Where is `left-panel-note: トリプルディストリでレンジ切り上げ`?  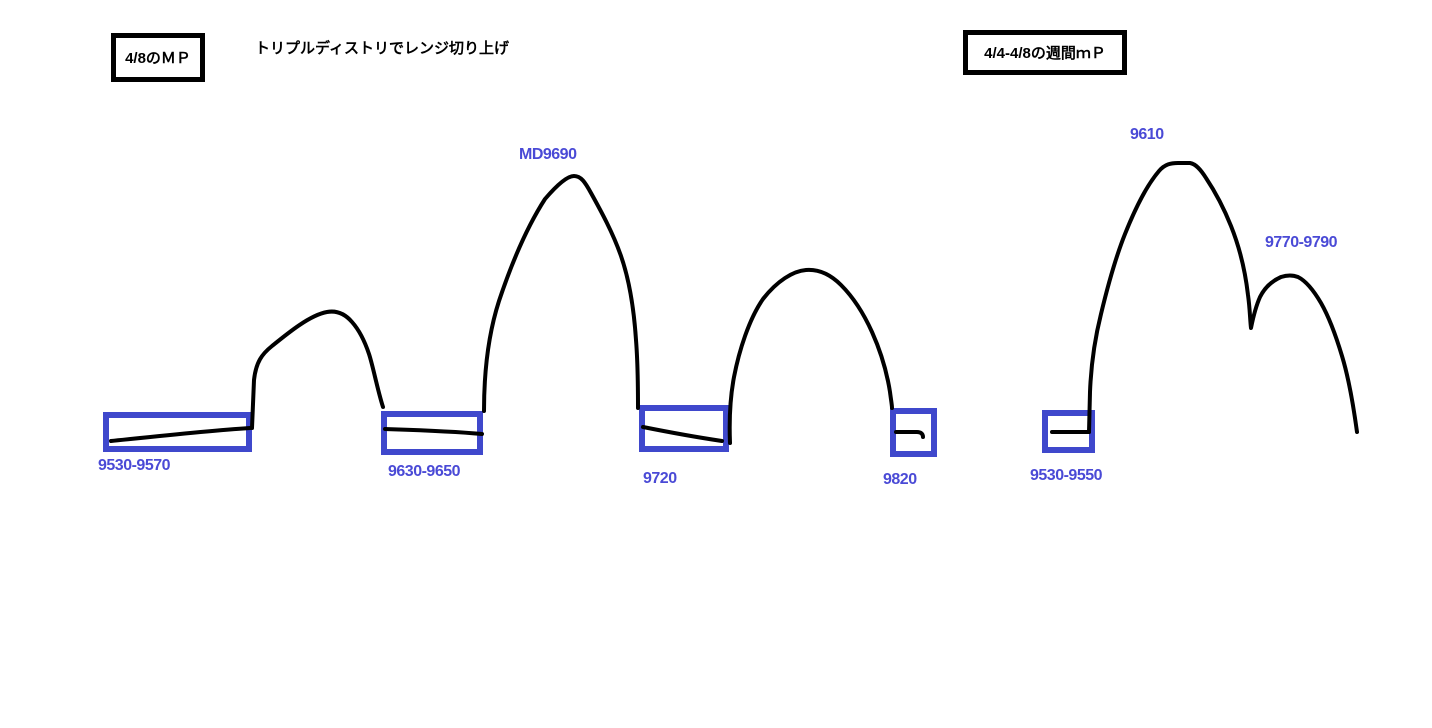 left-panel-note: トリプルディストリでレンジ切り上げ is located at coordinates (382, 48).